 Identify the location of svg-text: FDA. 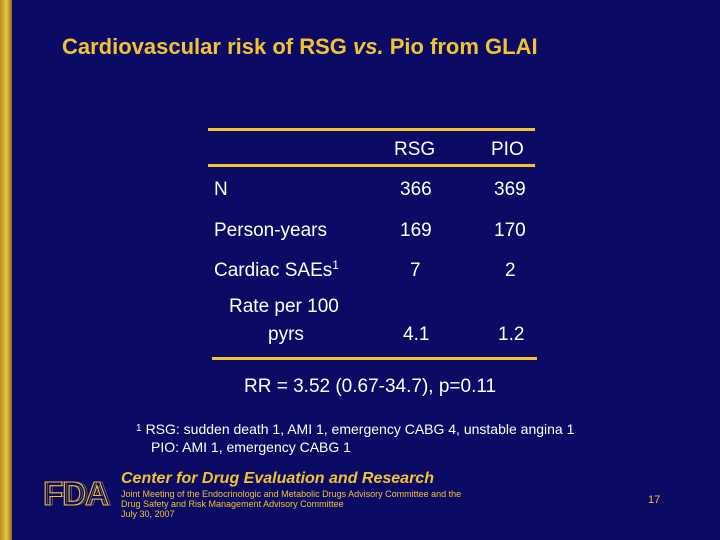
(78, 492).